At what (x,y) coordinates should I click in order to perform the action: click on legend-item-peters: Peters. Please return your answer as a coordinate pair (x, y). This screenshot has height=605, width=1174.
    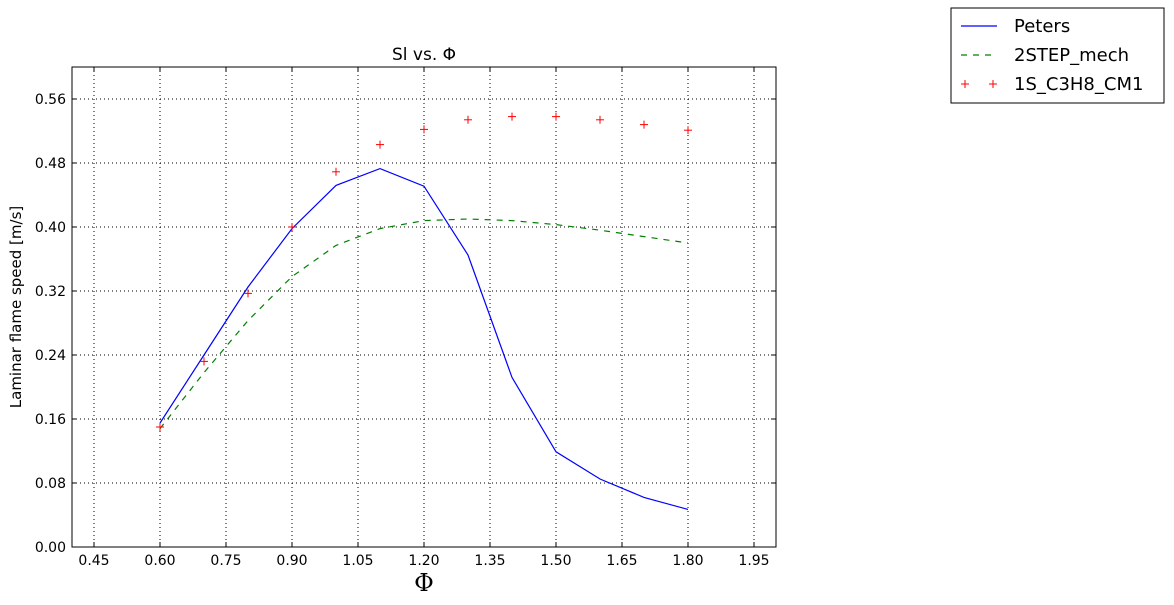
    Looking at the image, I should click on (1015, 26).